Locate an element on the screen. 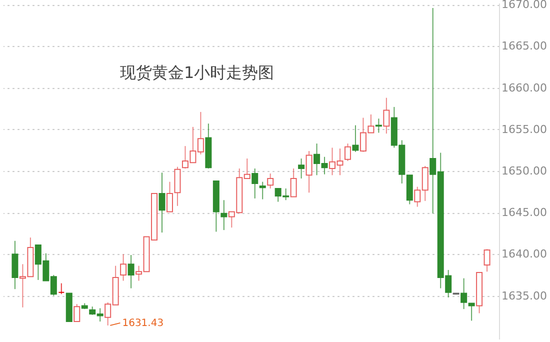 The height and width of the screenshot is (342, 550). y-tick-label: 1670.00 is located at coordinates (524, 6).